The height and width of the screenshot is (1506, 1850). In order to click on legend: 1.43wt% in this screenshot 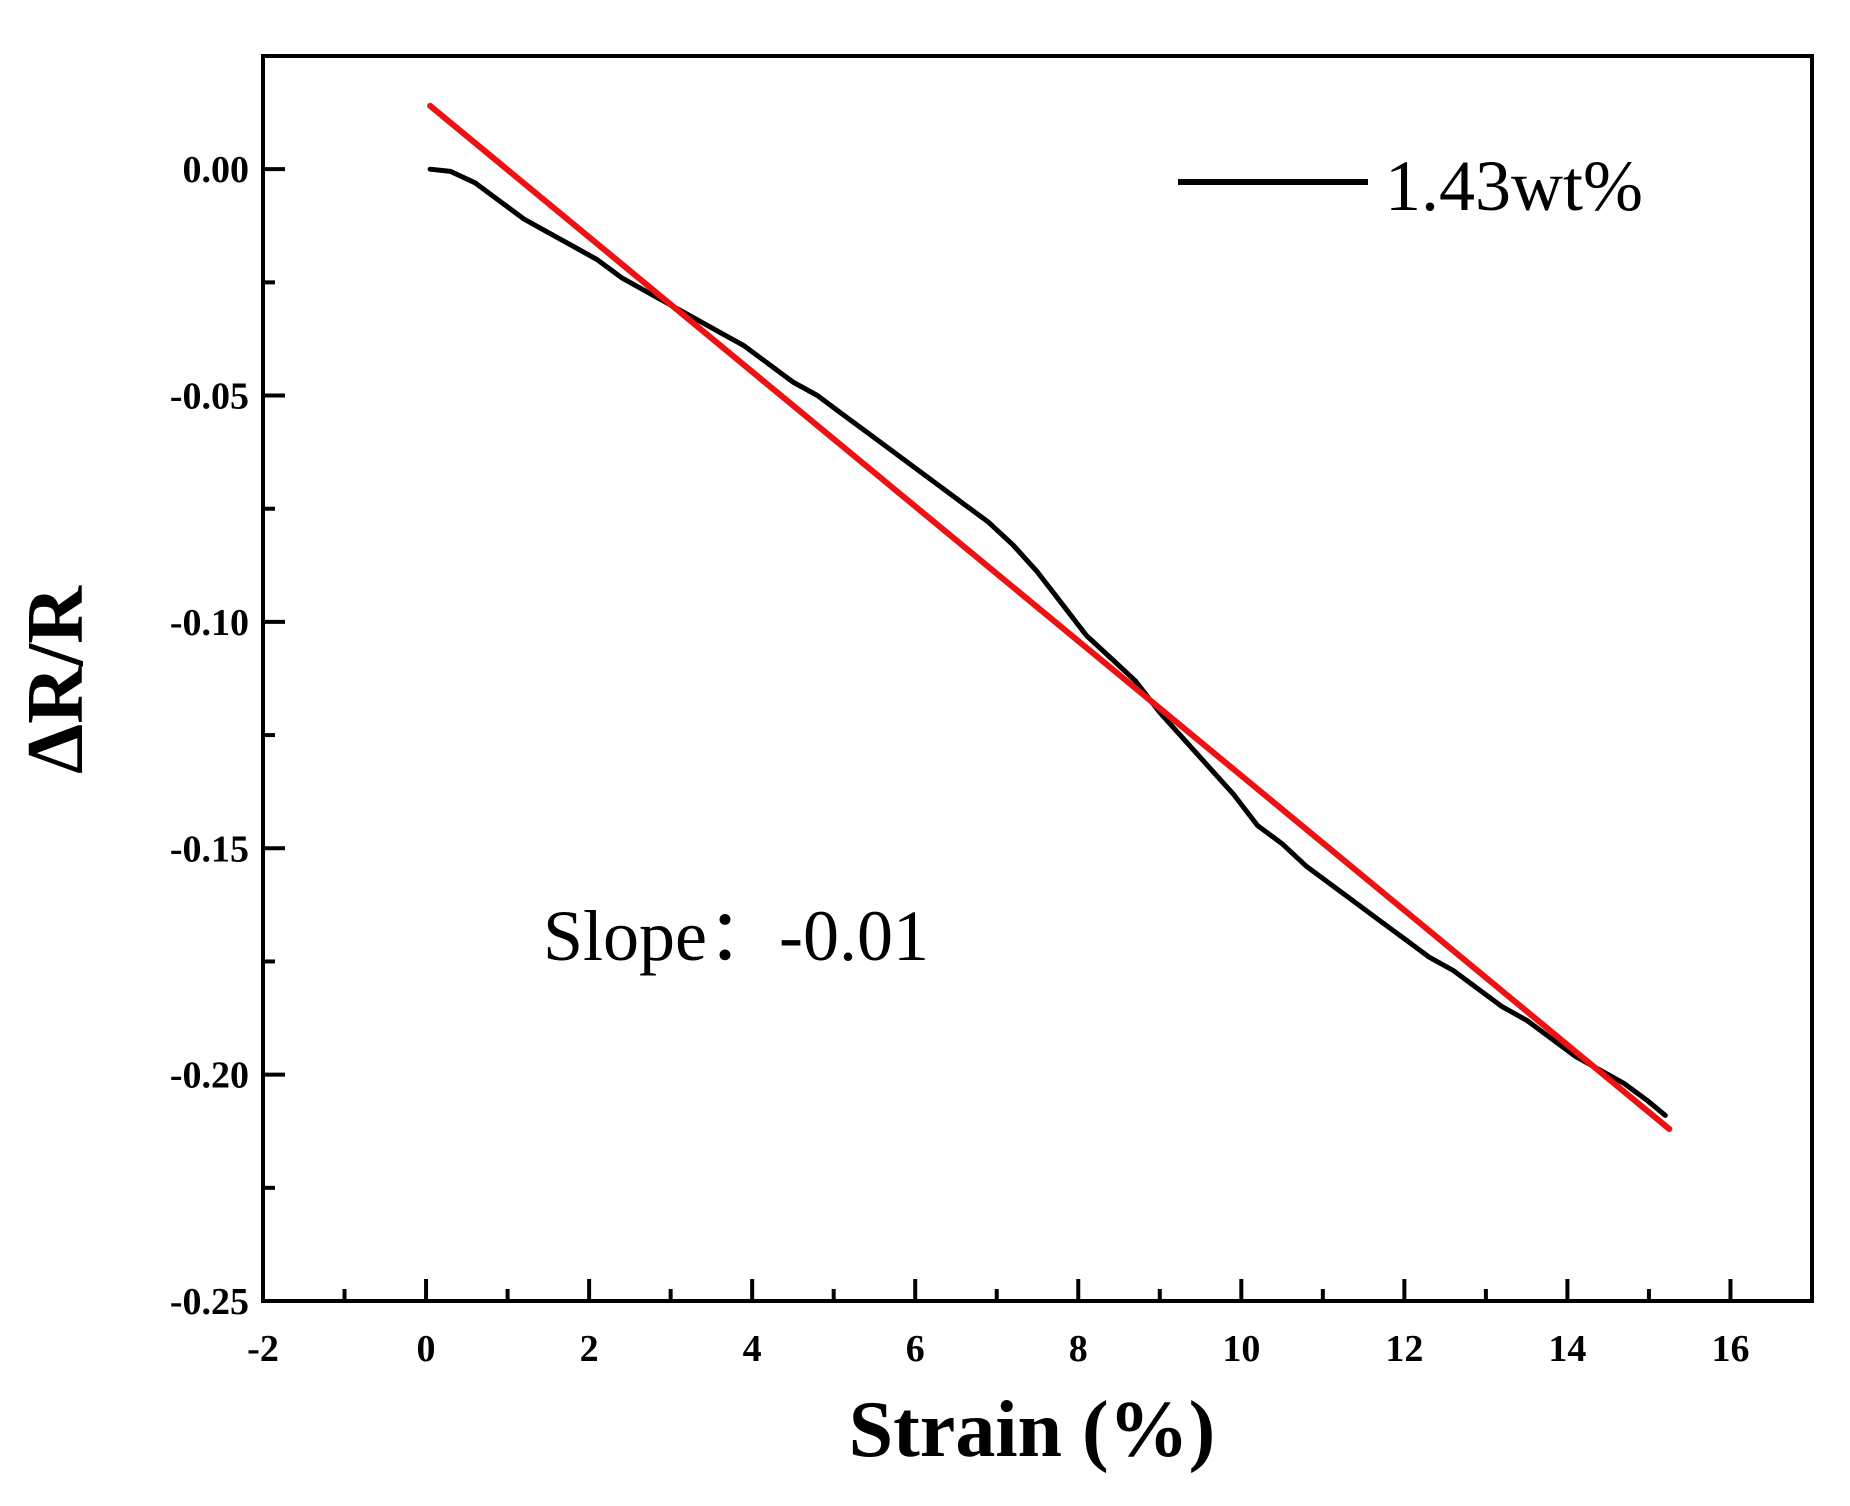, I will do `click(1410, 186)`.